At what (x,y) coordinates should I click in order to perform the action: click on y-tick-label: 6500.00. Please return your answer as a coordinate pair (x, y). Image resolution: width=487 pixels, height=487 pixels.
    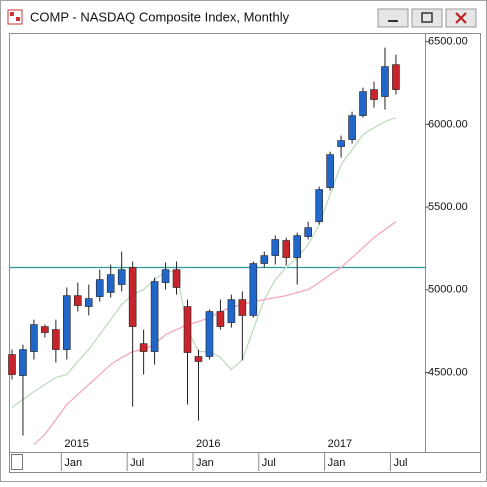
    Looking at the image, I should click on (448, 42).